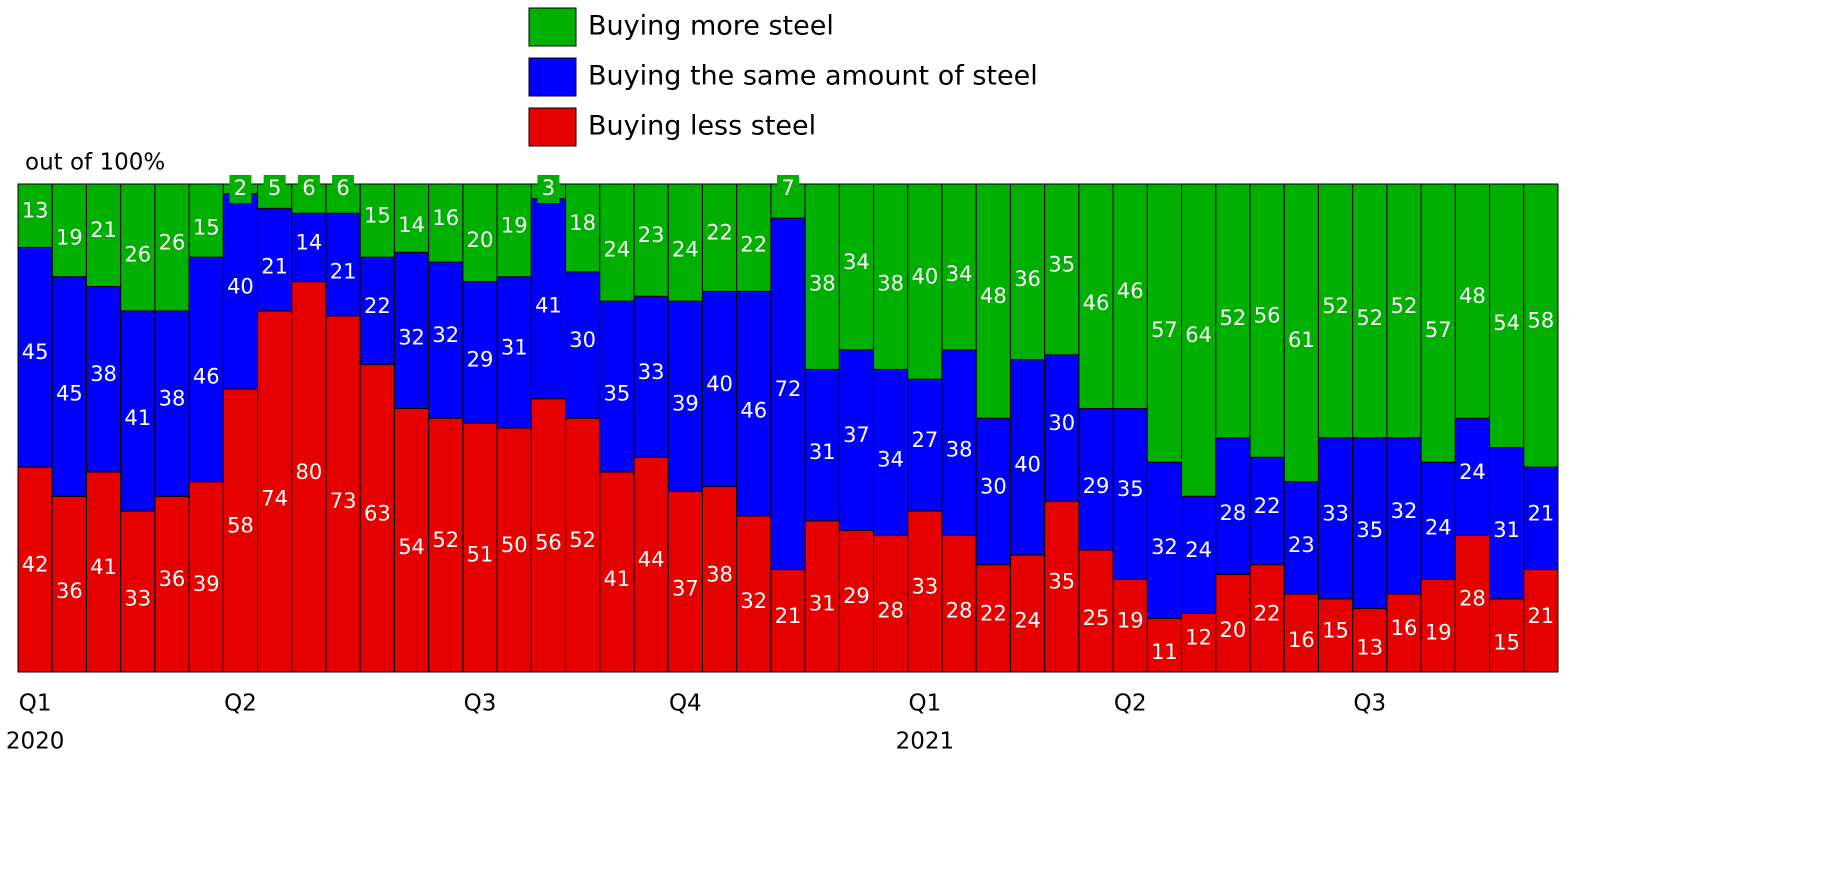 Image resolution: width=1835 pixels, height=880 pixels. Describe the element at coordinates (480, 240) in the screenshot. I see `value-label: 20` at that location.